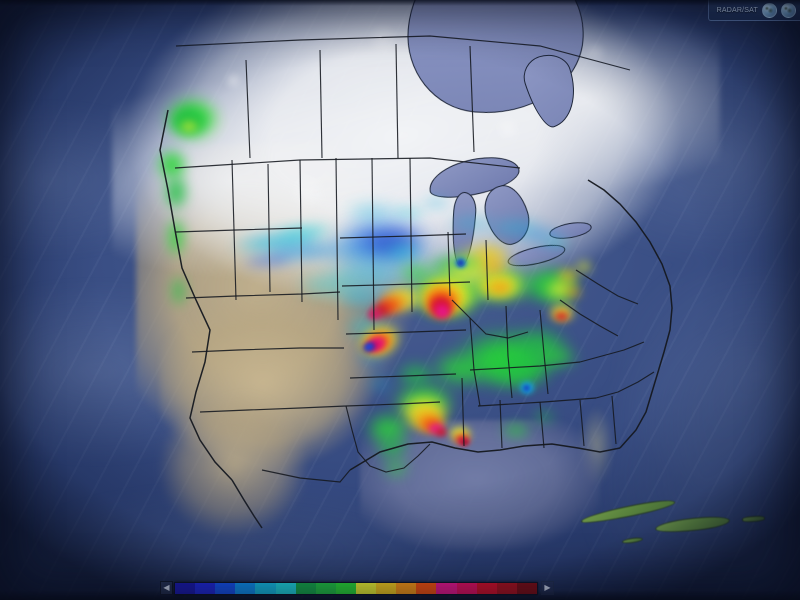  Describe the element at coordinates (769, 10) in the screenshot. I see `globe-view-icon` at that location.